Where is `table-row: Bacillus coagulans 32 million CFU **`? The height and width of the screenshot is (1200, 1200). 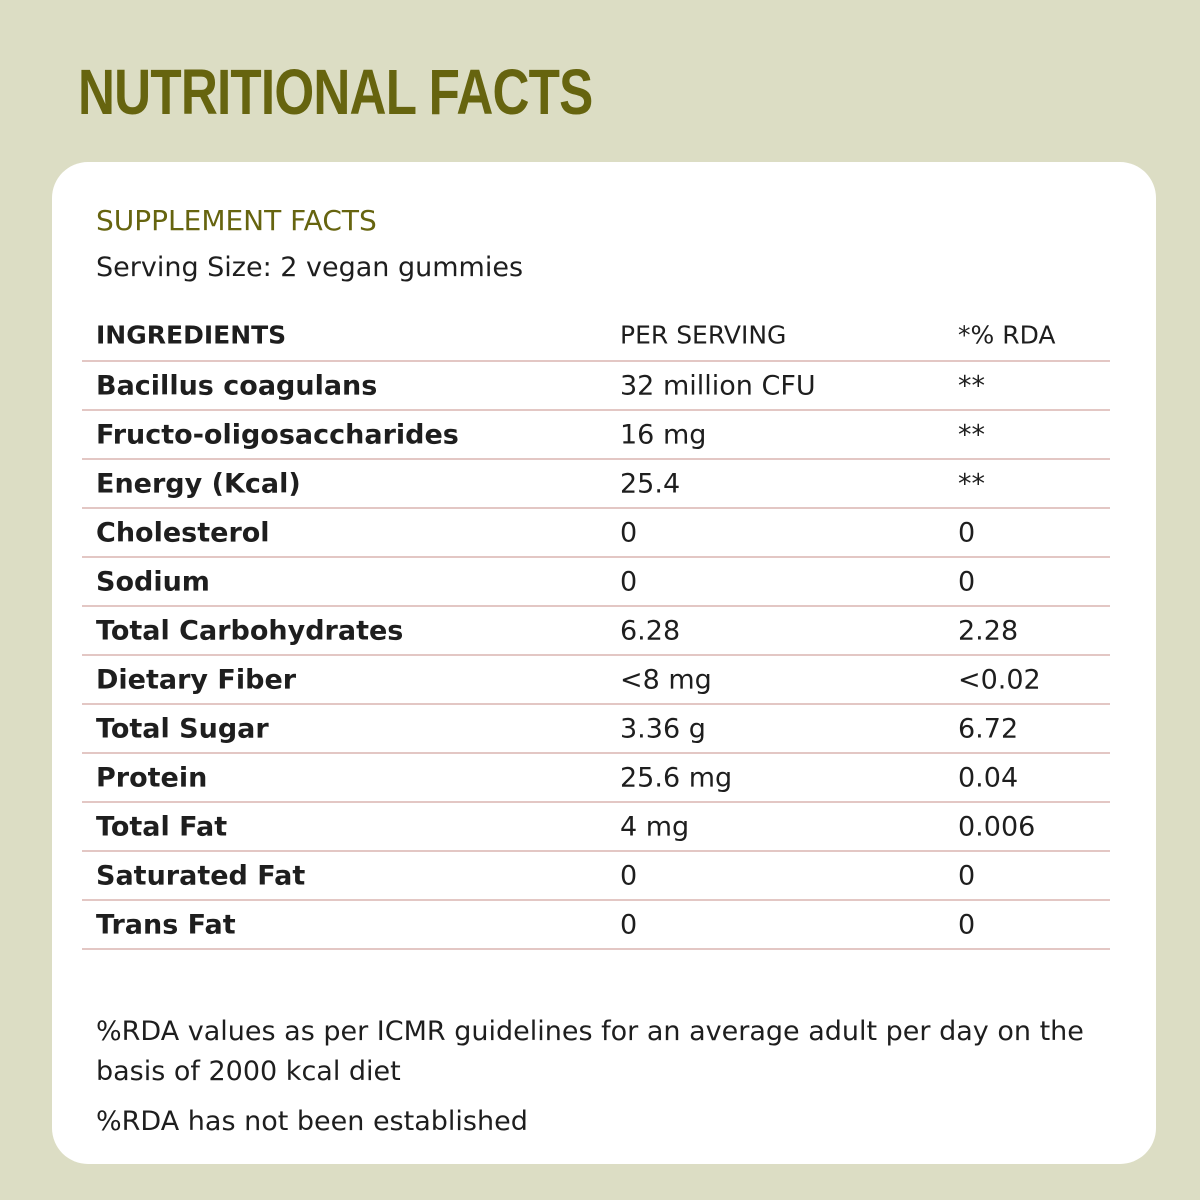 table-row: Bacillus coagulans 32 million CFU ** is located at coordinates (596, 386).